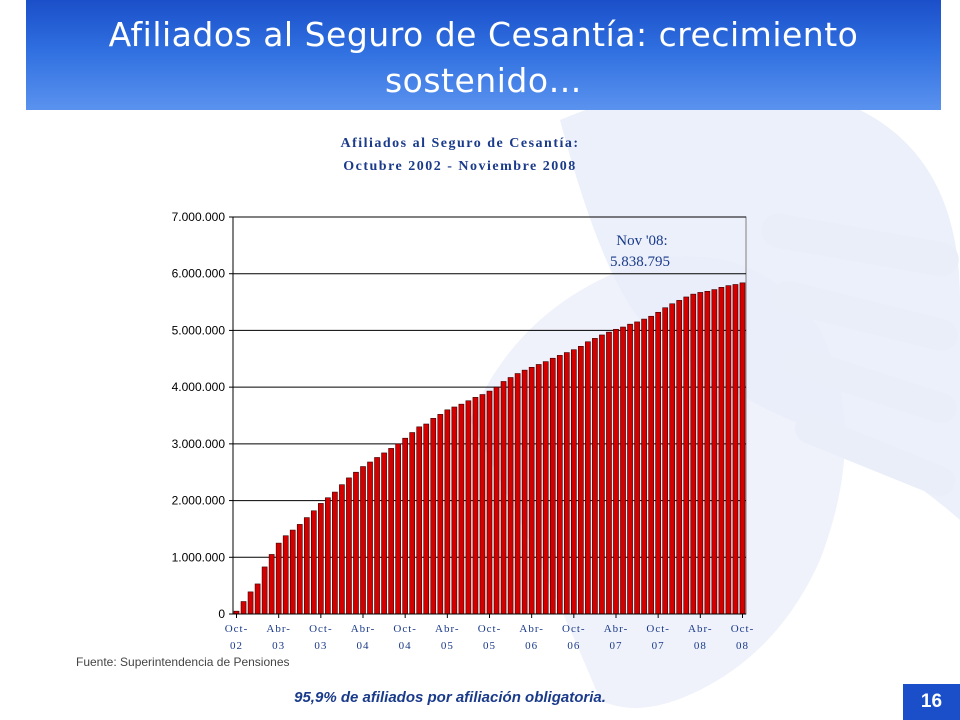 This screenshot has width=960, height=720. I want to click on y-tick-label: 0, so click(221, 614).